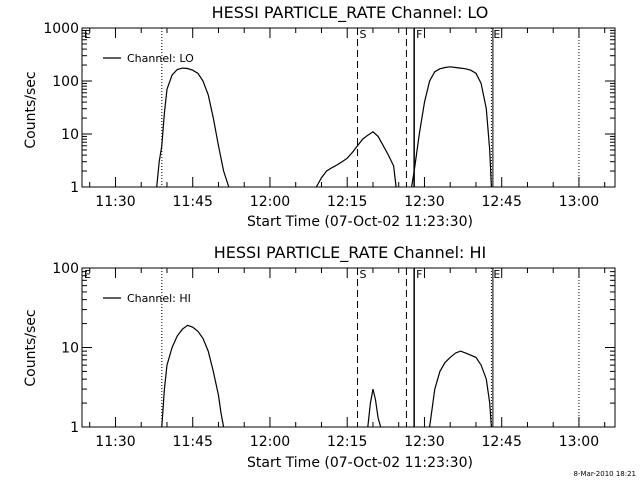  I want to click on y-tick-label: 1000, so click(61, 29).